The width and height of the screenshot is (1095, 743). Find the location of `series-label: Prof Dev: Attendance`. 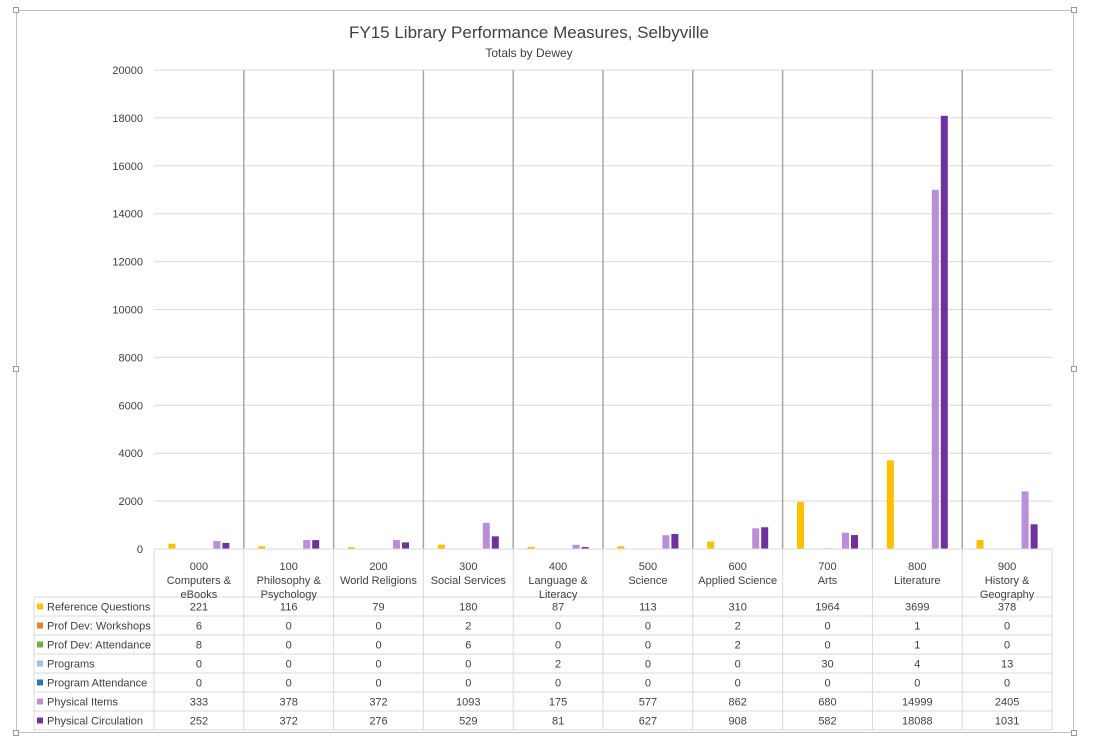

series-label: Prof Dev: Attendance is located at coordinates (99, 646).